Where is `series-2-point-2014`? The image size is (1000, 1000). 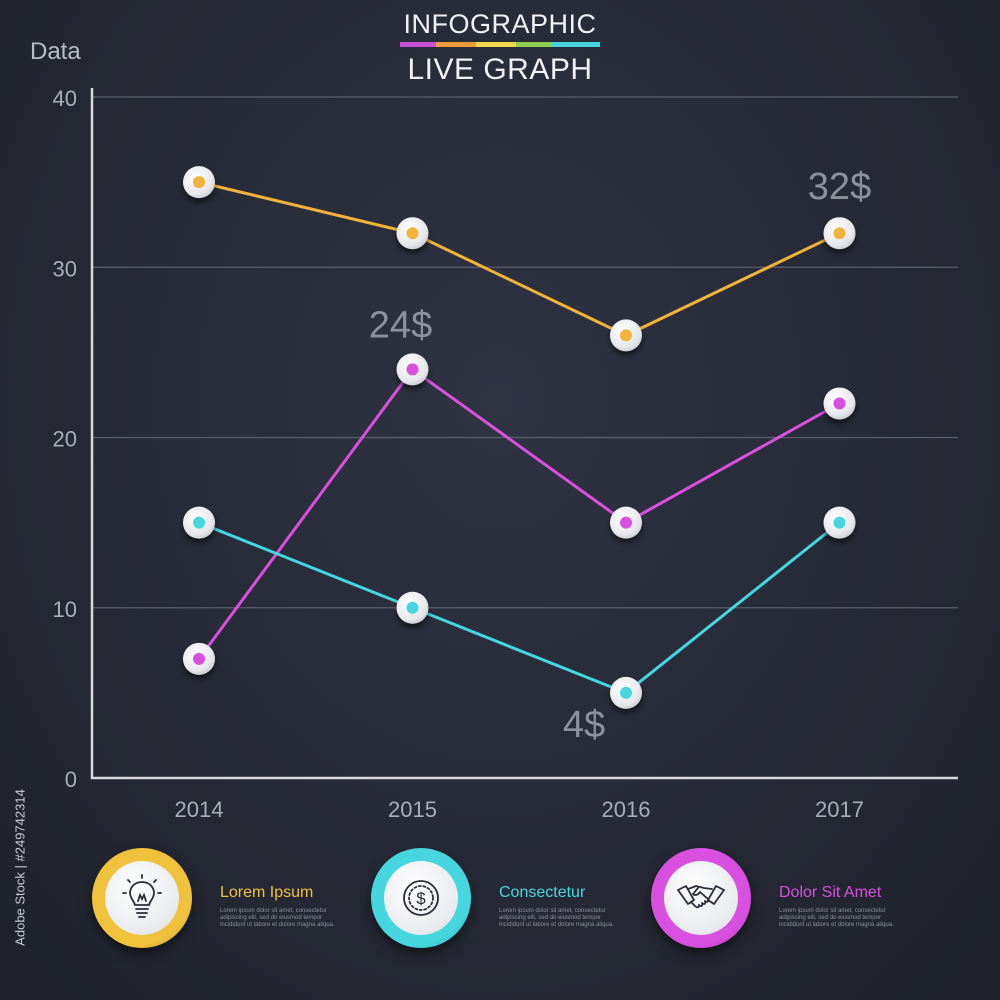
series-2-point-2014 is located at coordinates (199, 658).